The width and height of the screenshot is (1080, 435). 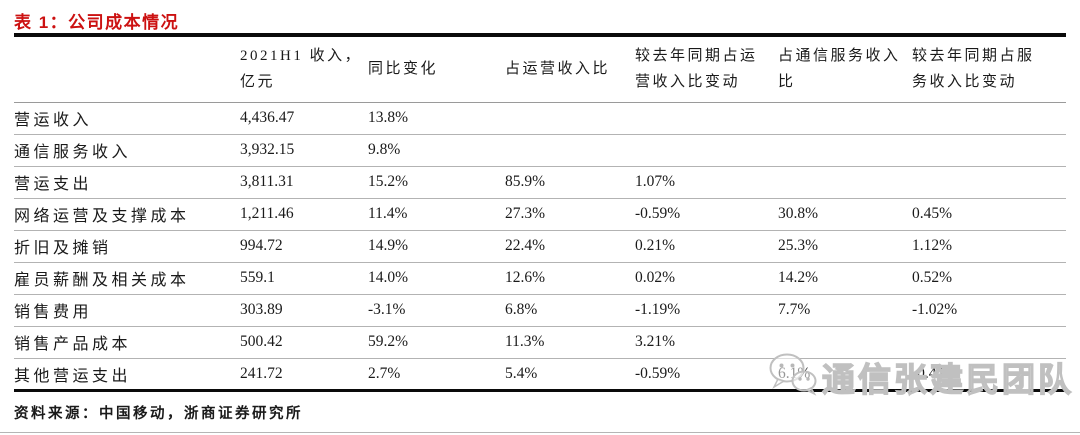 I want to click on table-cell: 12.6%, so click(x=570, y=278).